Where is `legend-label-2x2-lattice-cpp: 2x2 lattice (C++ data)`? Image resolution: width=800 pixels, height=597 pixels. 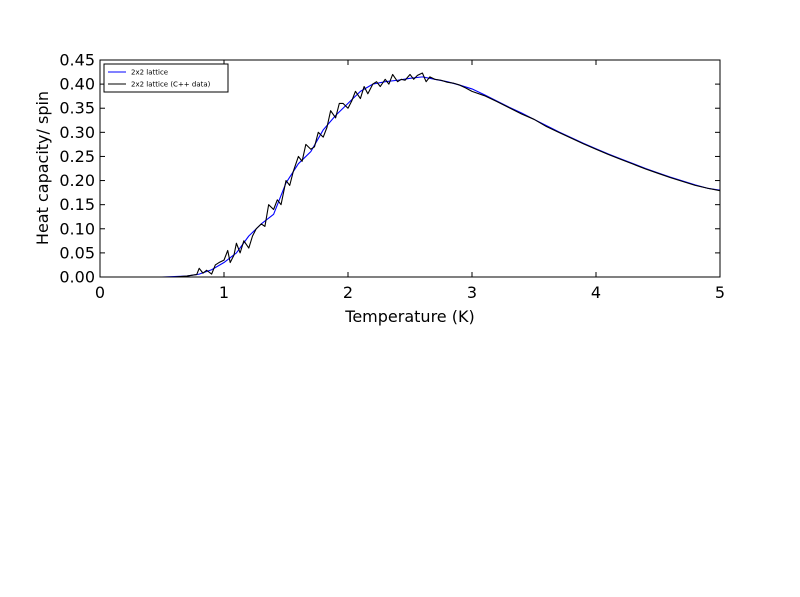 legend-label-2x2-lattice-cpp: 2x2 lattice (C++ data) is located at coordinates (171, 85).